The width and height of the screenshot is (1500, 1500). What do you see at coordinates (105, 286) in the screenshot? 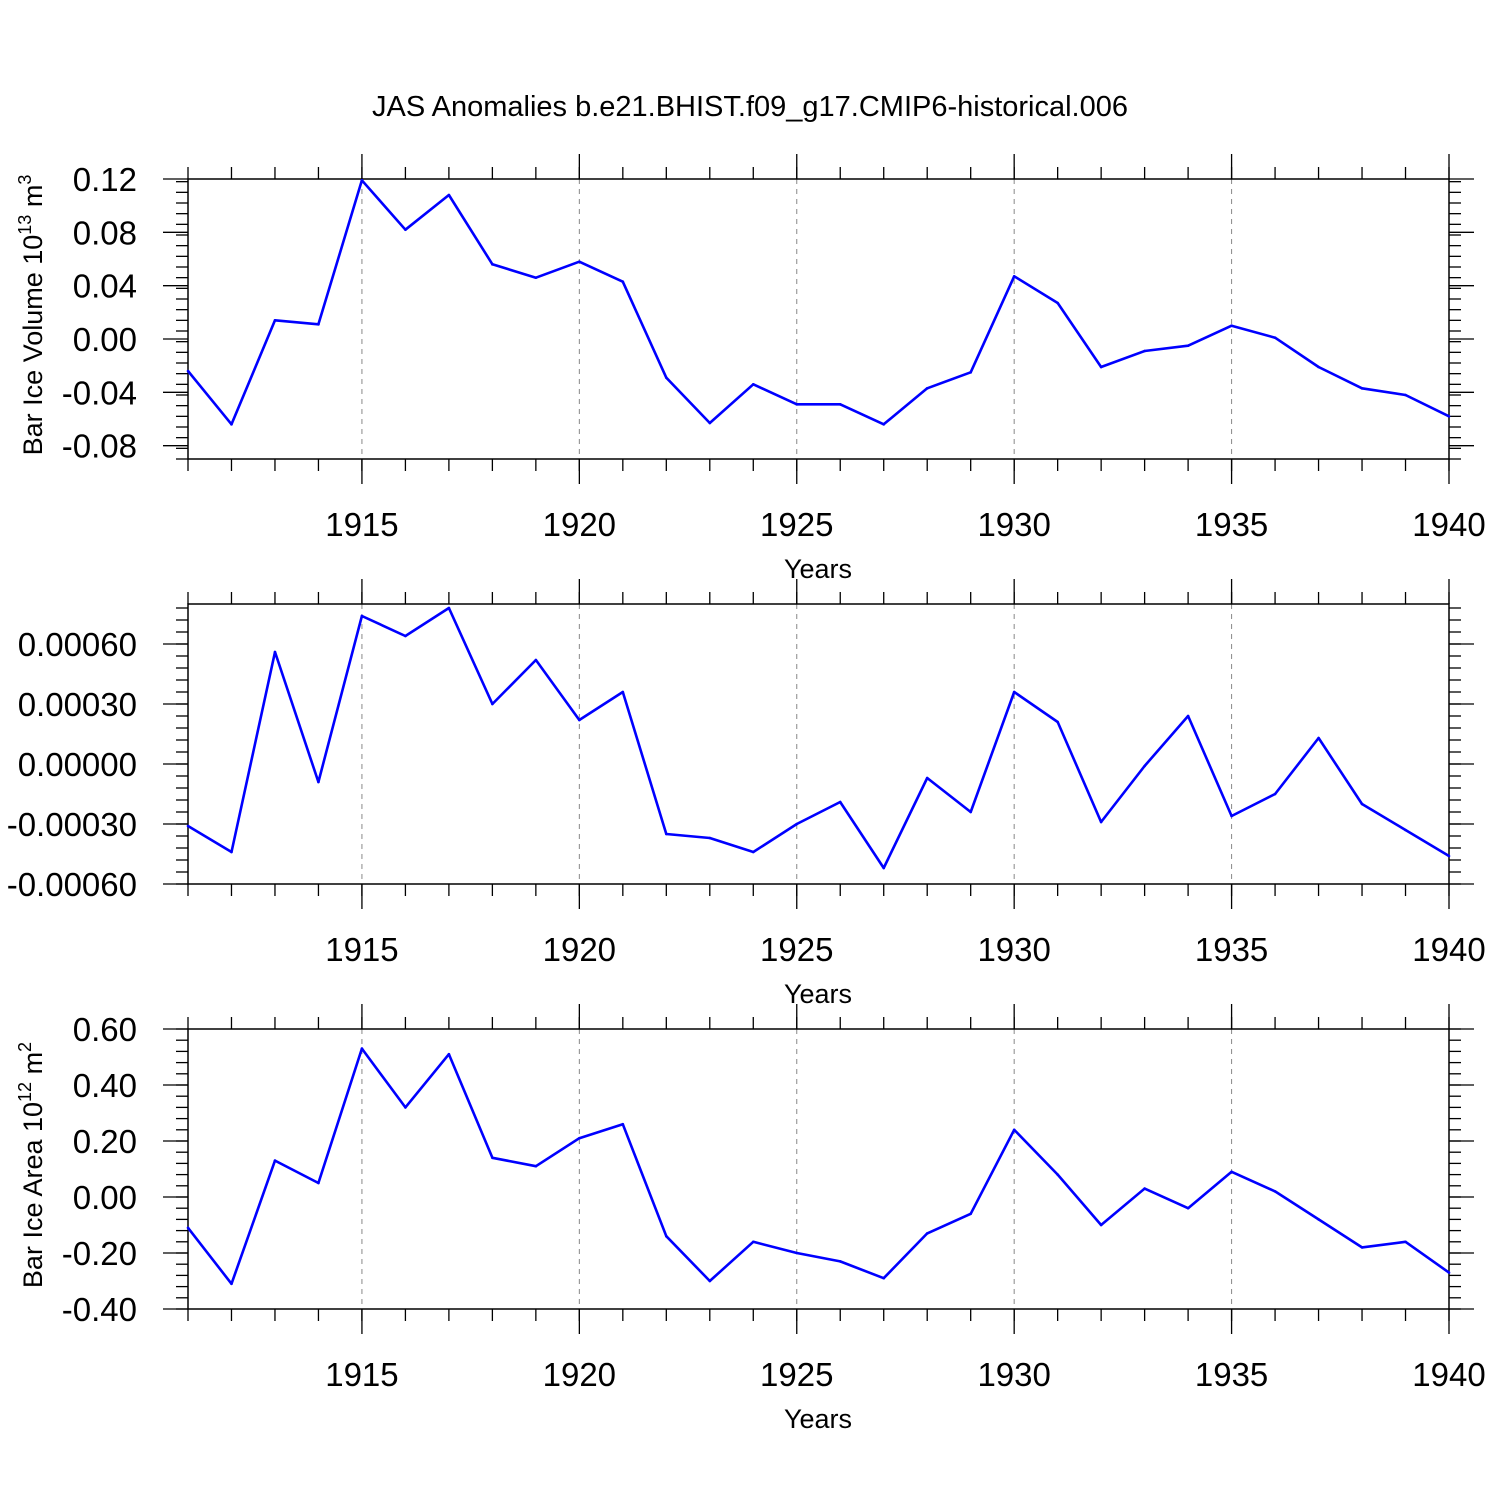
I see `y-tick-label: 0.04` at bounding box center [105, 286].